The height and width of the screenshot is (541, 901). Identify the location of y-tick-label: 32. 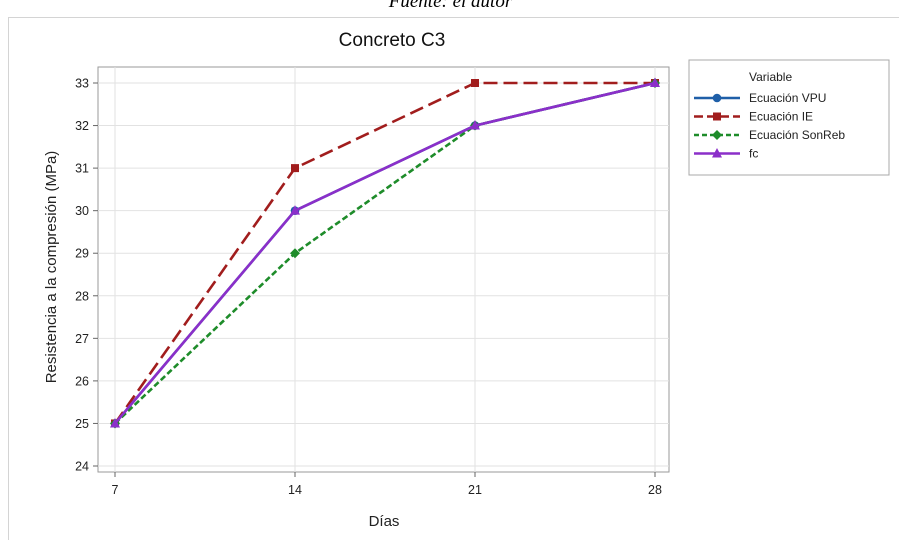
(82, 126).